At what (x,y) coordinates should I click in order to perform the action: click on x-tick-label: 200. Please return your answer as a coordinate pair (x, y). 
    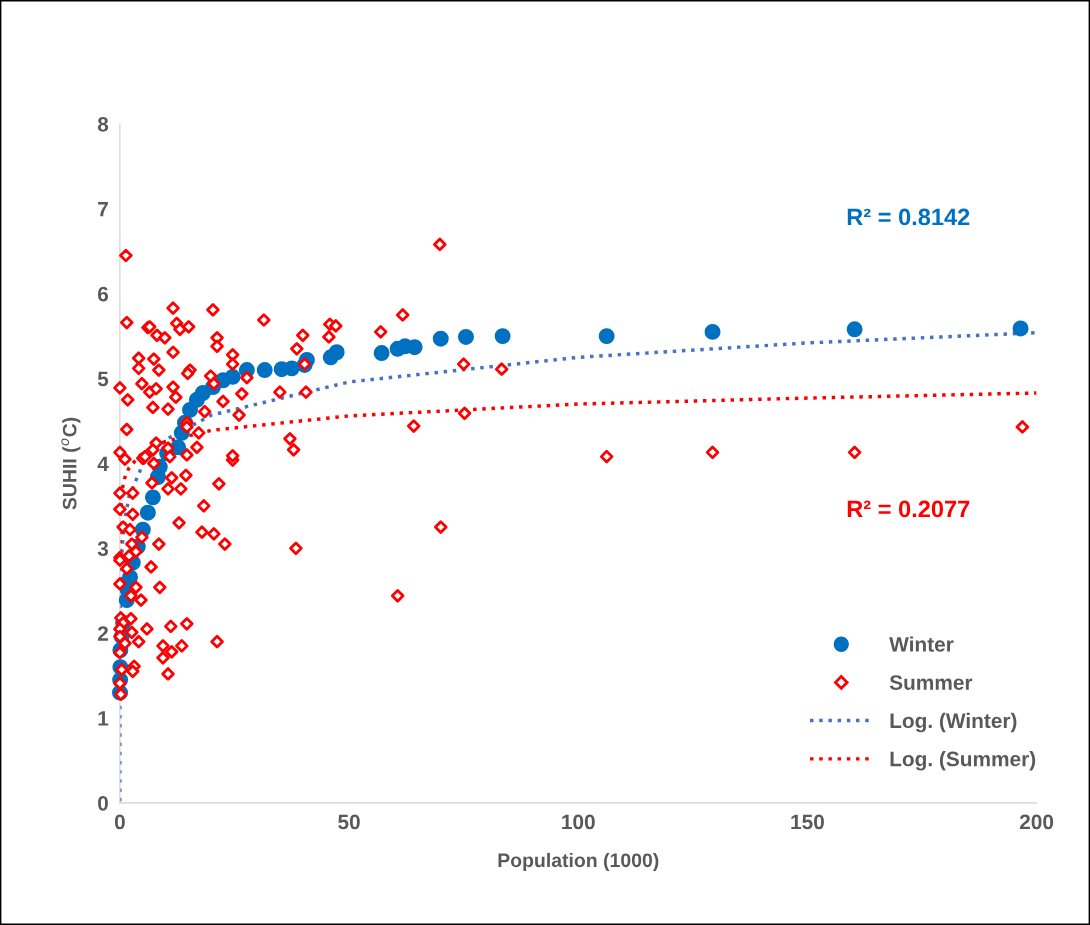
    Looking at the image, I should click on (1036, 822).